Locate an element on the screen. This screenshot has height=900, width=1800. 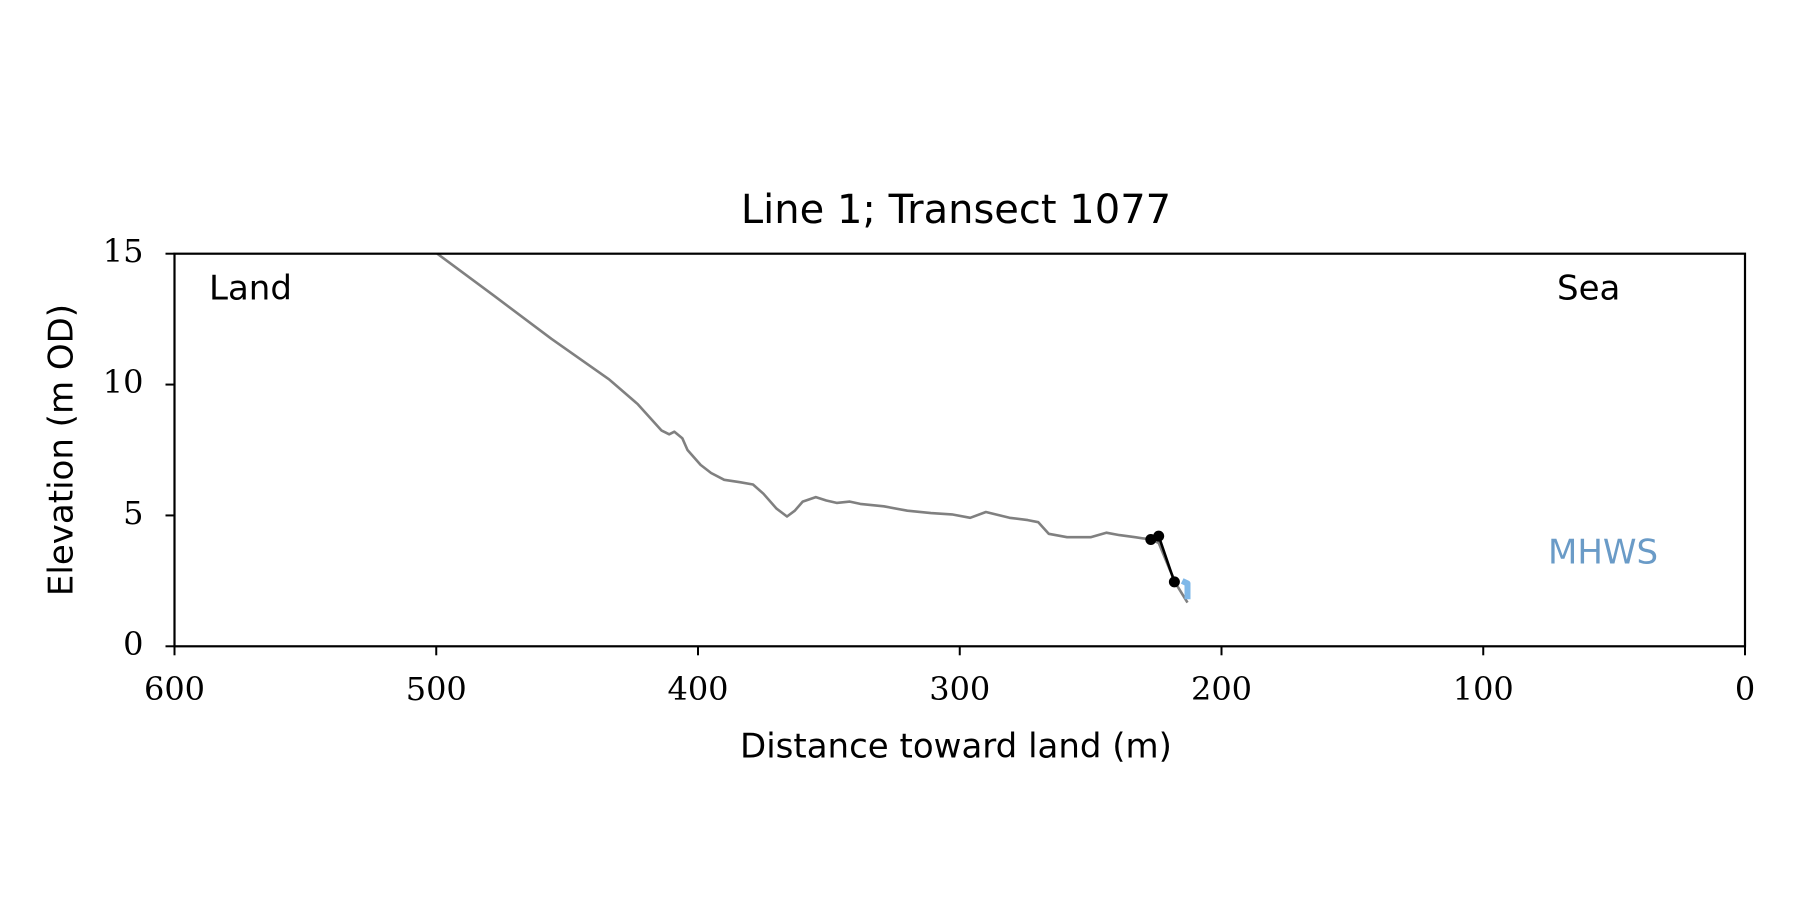
x-axis-label: Distance toward land (m) is located at coordinates (956, 747).